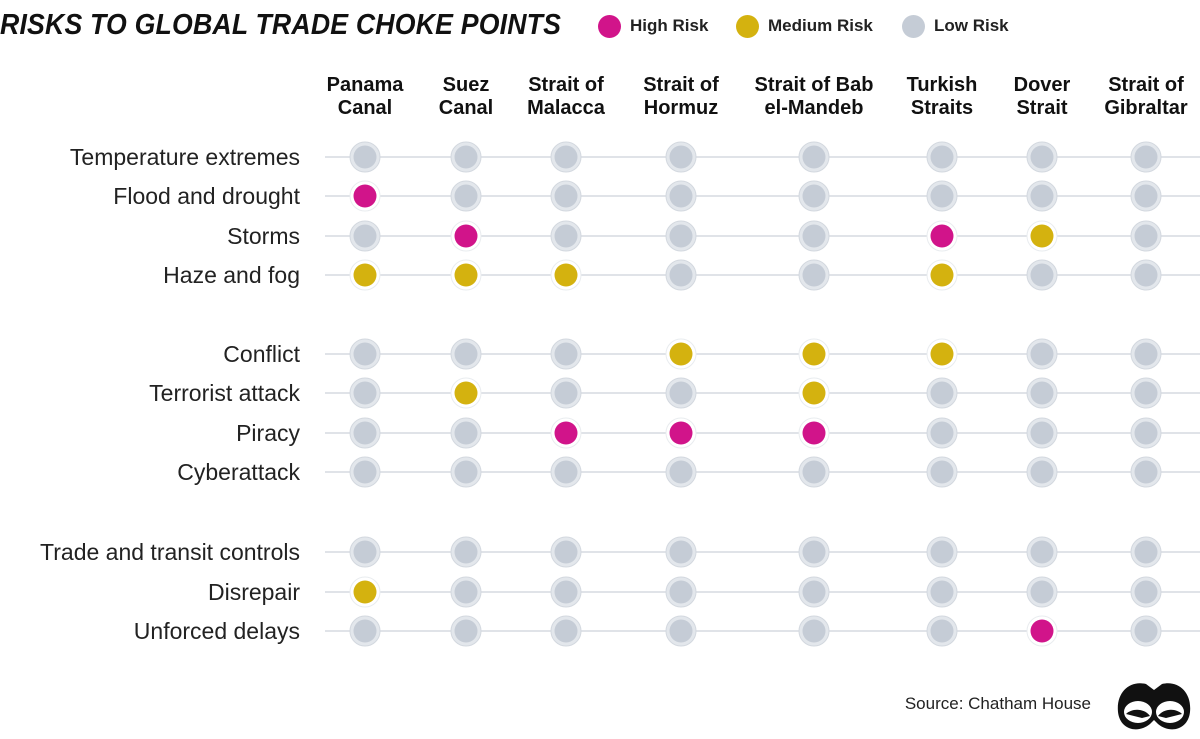 This screenshot has height=739, width=1200. What do you see at coordinates (184, 157) in the screenshot?
I see `row-label: Temperature extremes` at bounding box center [184, 157].